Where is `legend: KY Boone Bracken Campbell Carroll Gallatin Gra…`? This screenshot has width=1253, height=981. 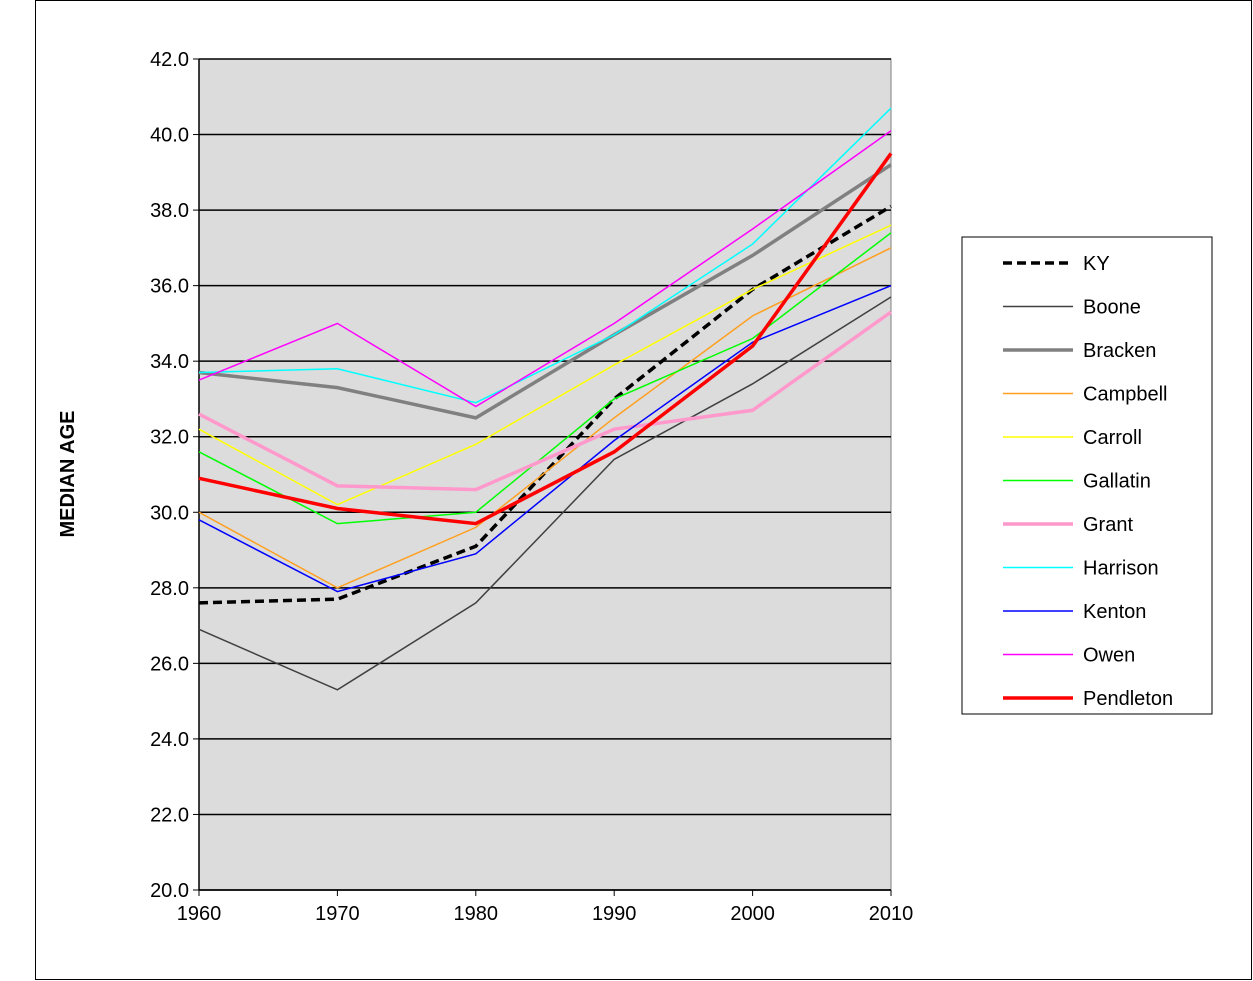 legend: KY Boone Bracken Campbell Carroll Gallatin Gra… is located at coordinates (1087, 475).